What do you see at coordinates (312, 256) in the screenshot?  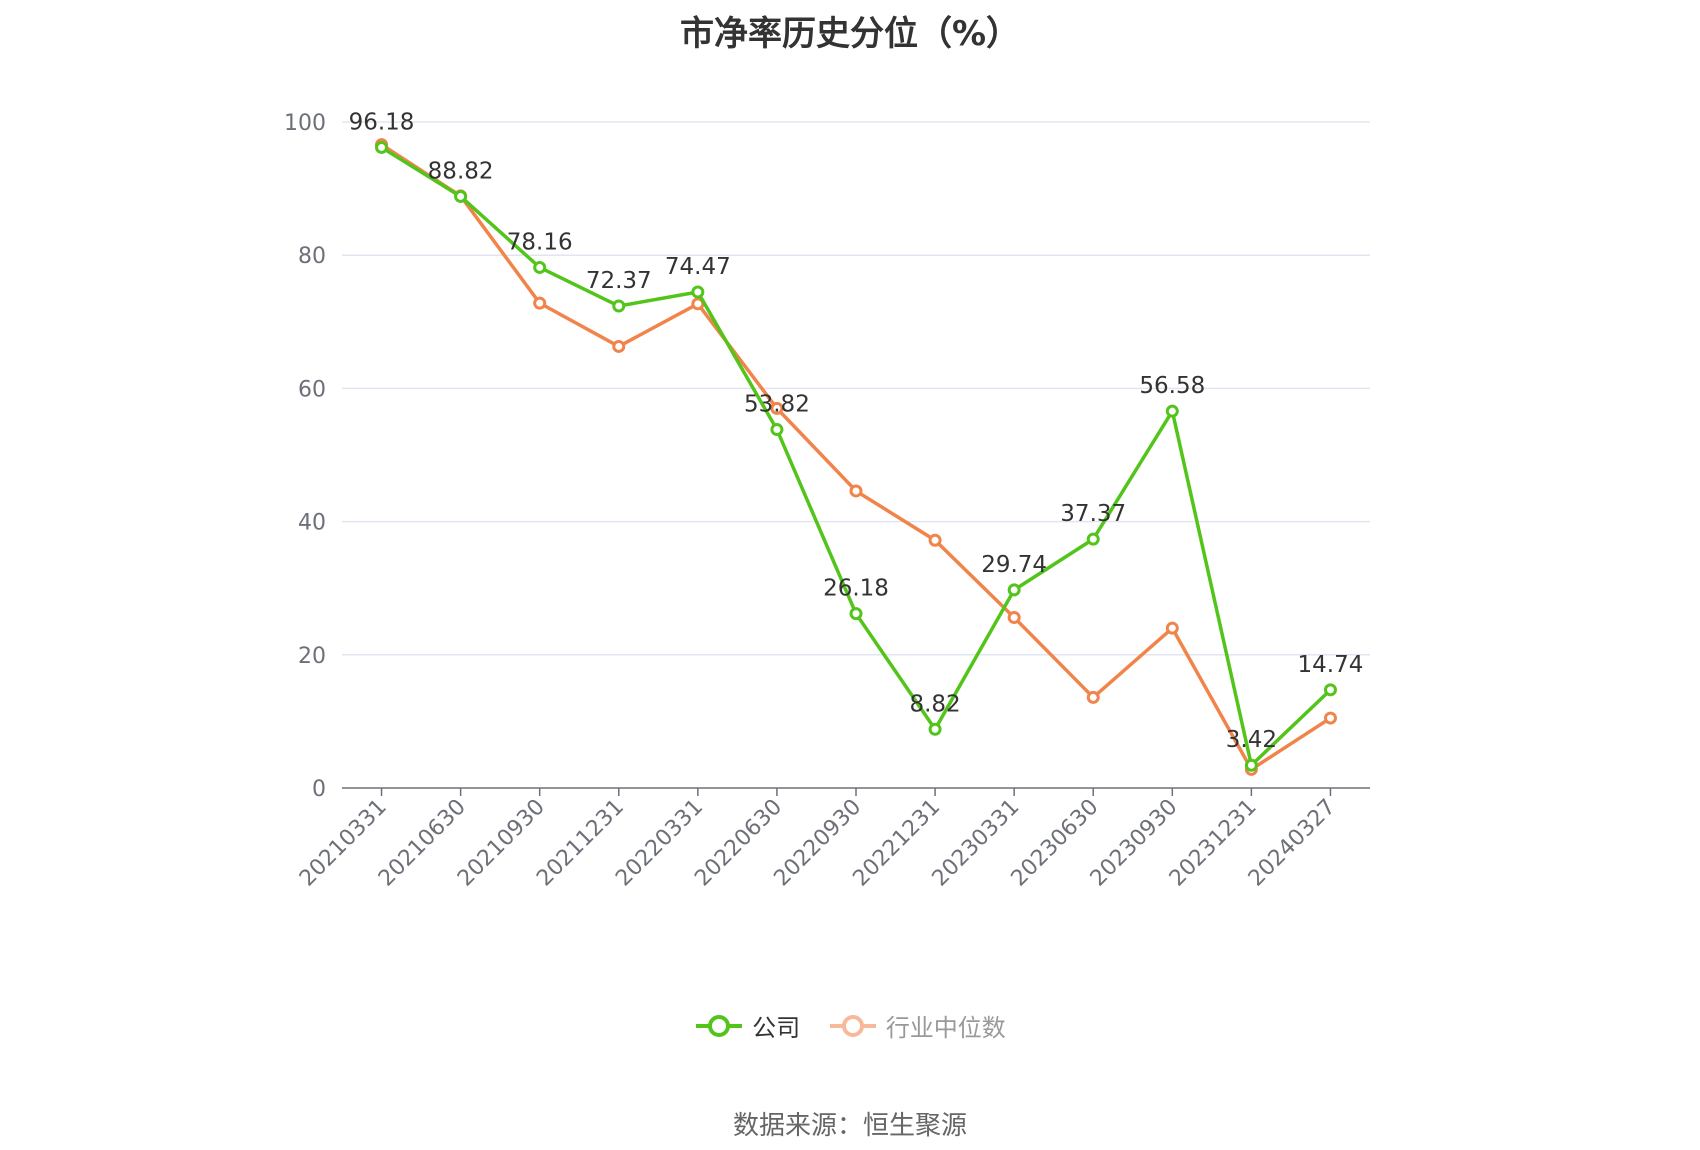 I see `y-tick-label: 80` at bounding box center [312, 256].